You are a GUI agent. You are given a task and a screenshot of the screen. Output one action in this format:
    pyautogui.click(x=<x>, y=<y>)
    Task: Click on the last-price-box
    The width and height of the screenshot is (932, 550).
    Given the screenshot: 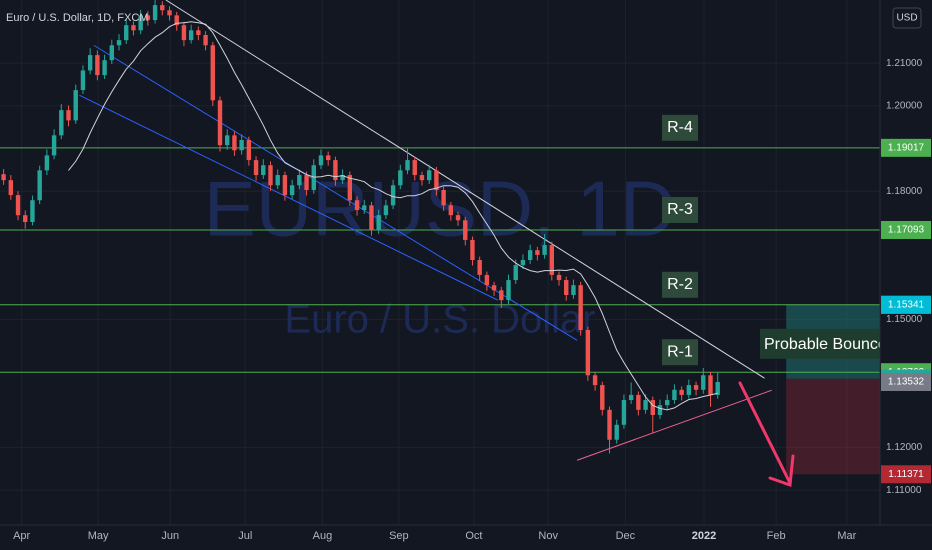 What is the action you would take?
    pyautogui.click(x=906, y=382)
    